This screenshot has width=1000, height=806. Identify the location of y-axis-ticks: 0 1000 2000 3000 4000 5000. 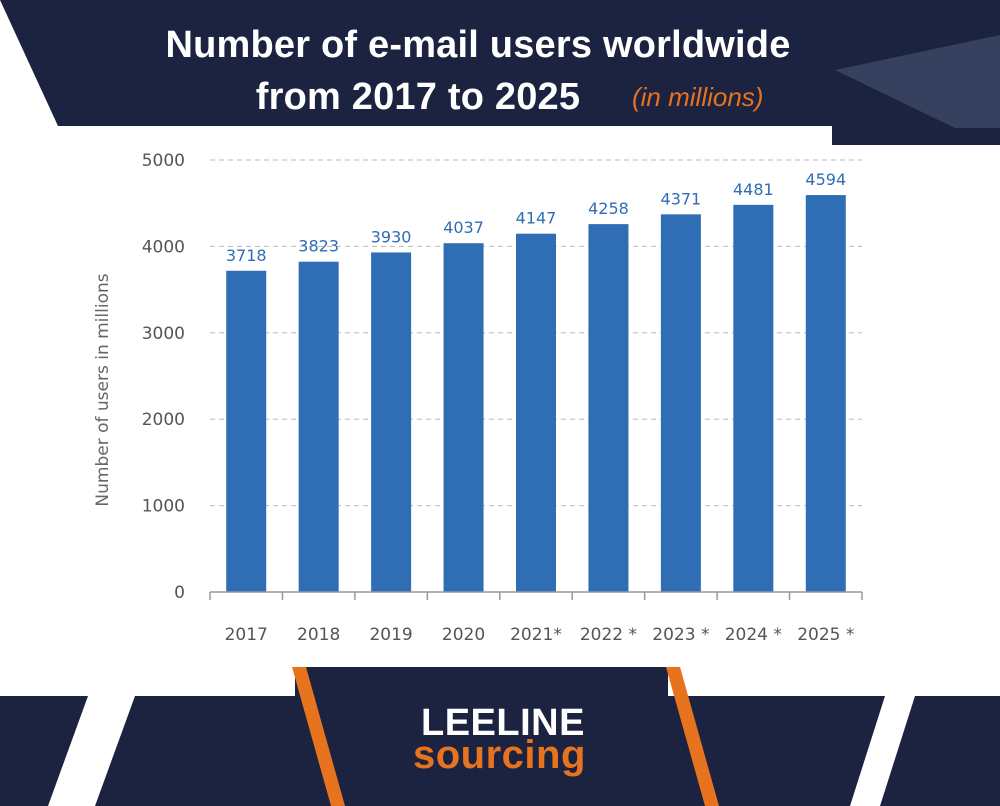
(163, 377).